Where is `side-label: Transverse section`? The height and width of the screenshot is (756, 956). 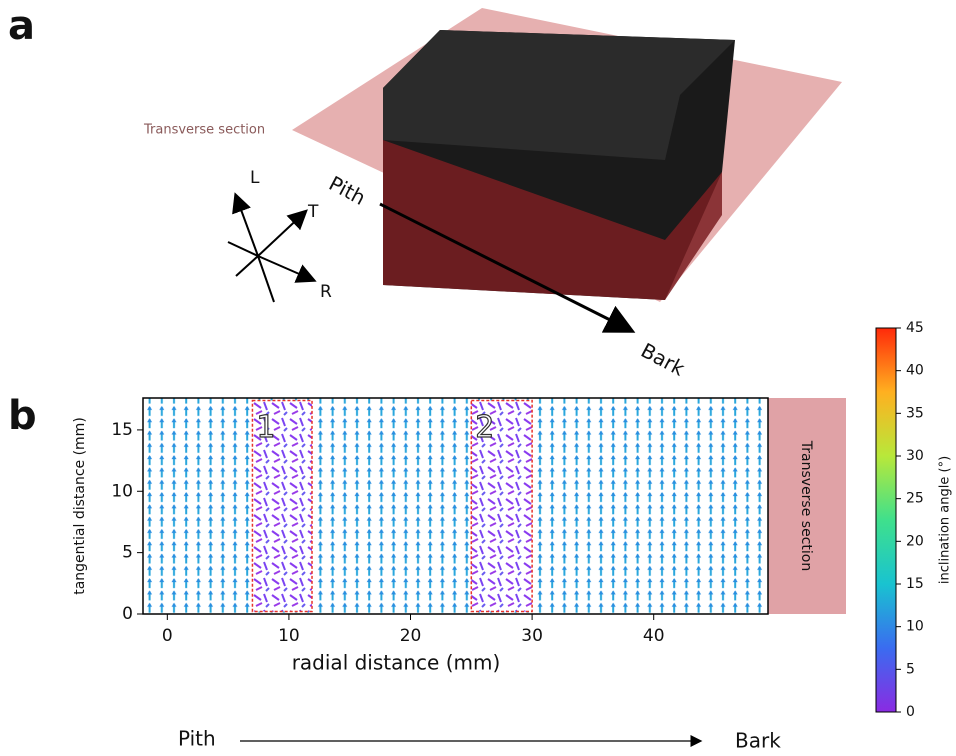 side-label: Transverse section is located at coordinates (806, 505).